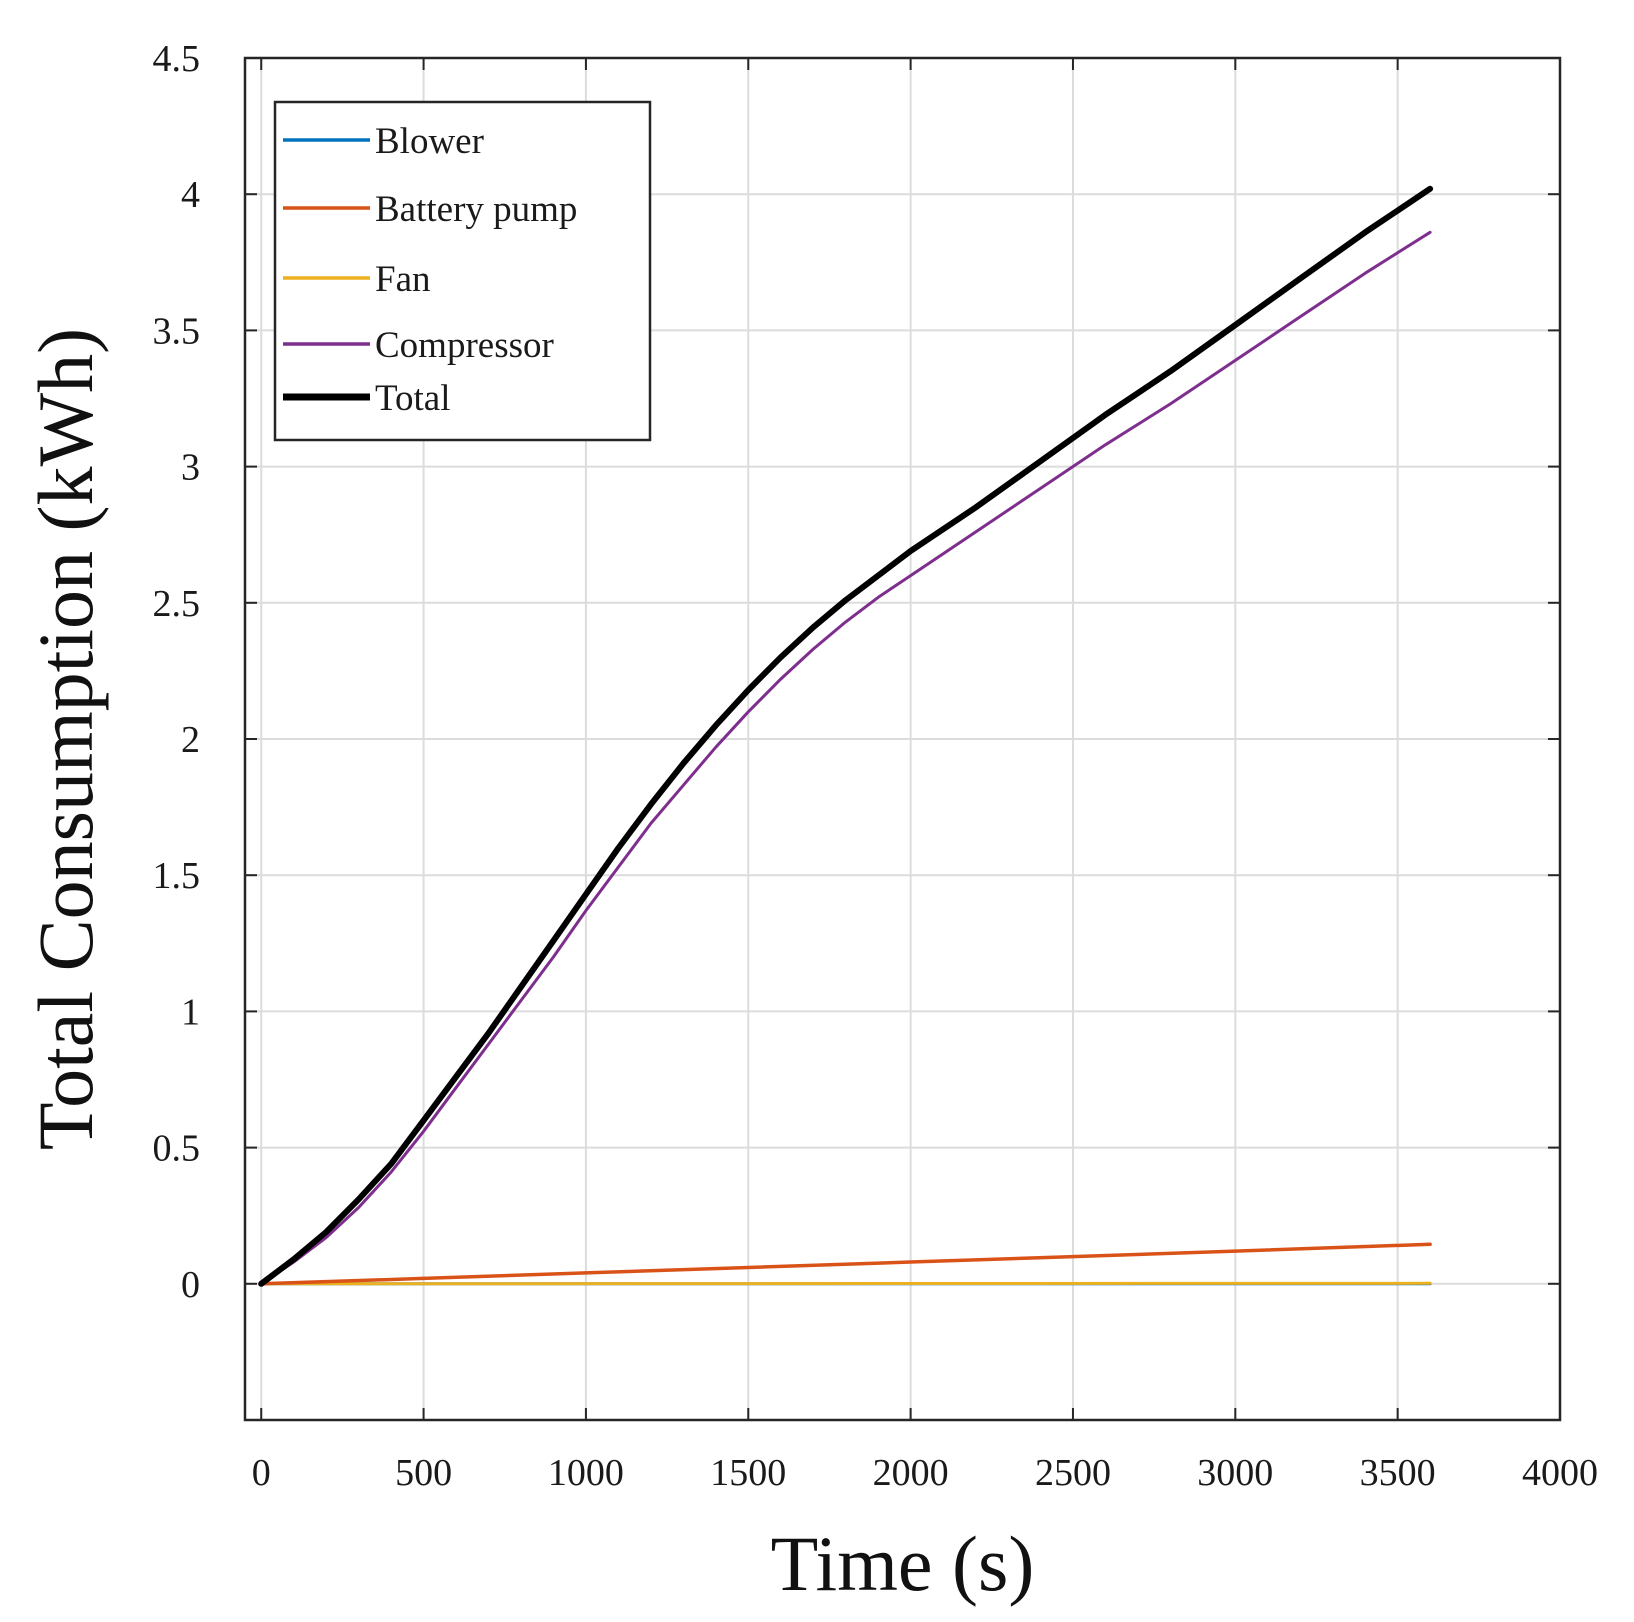 The width and height of the screenshot is (1634, 1622). Describe the element at coordinates (190, 468) in the screenshot. I see `y-tick-label: 3` at that location.